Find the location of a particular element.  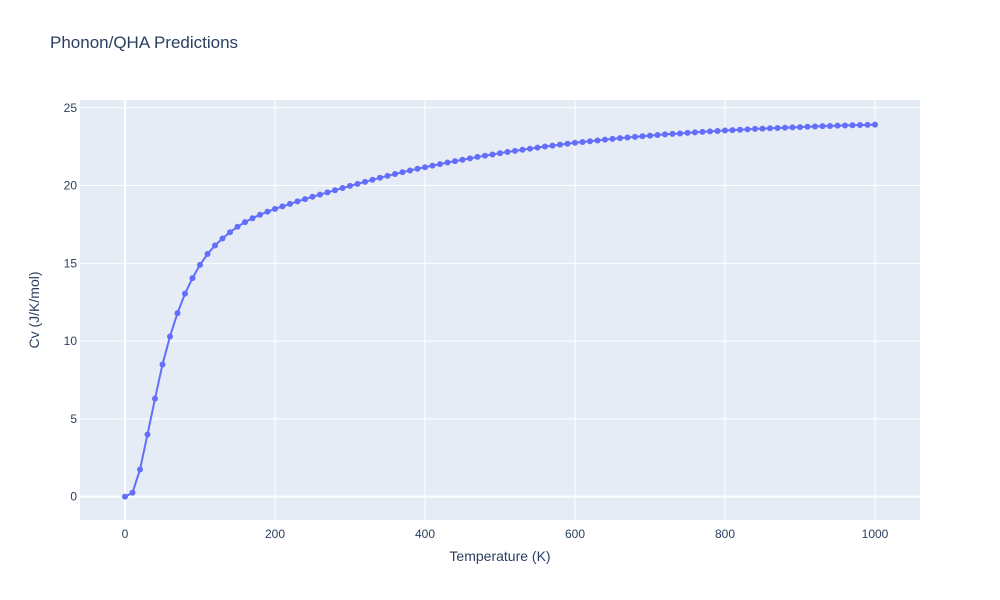

x-tick-label: 800 is located at coordinates (725, 534).